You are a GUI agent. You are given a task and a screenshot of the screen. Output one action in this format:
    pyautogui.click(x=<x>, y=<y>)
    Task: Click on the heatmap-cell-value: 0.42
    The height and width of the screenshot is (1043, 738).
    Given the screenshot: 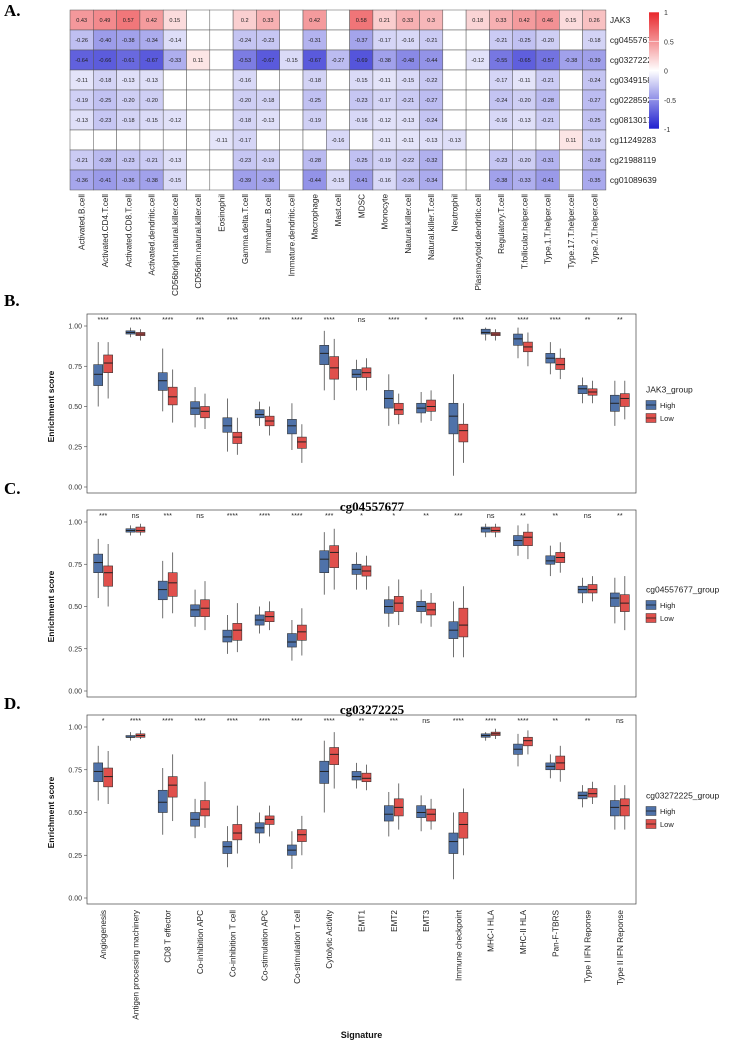 What is the action you would take?
    pyautogui.click(x=151, y=21)
    